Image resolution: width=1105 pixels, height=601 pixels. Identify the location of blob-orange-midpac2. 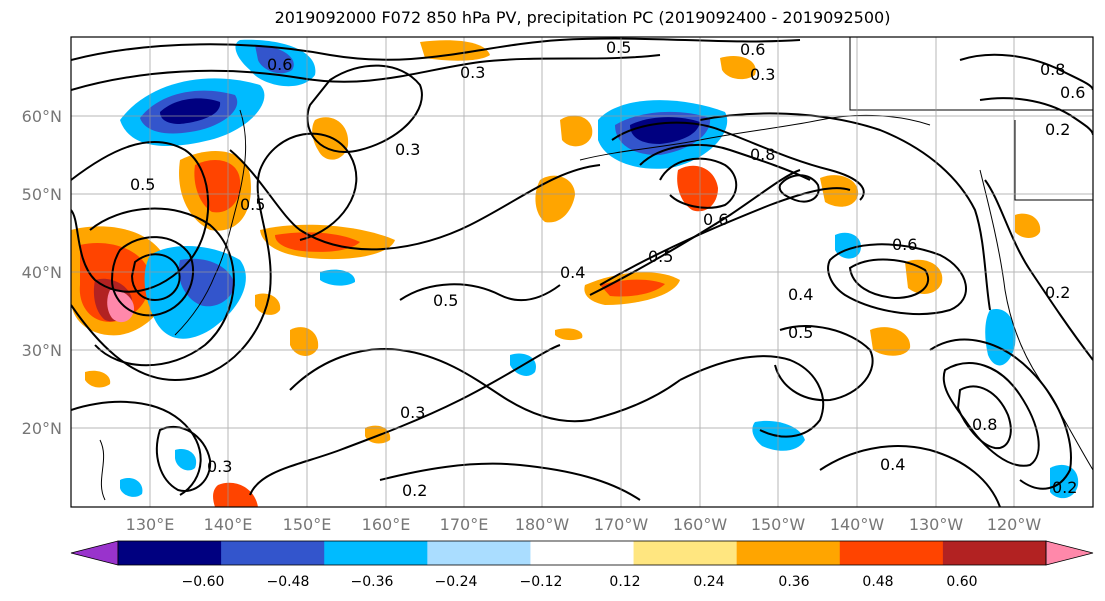
(569, 334).